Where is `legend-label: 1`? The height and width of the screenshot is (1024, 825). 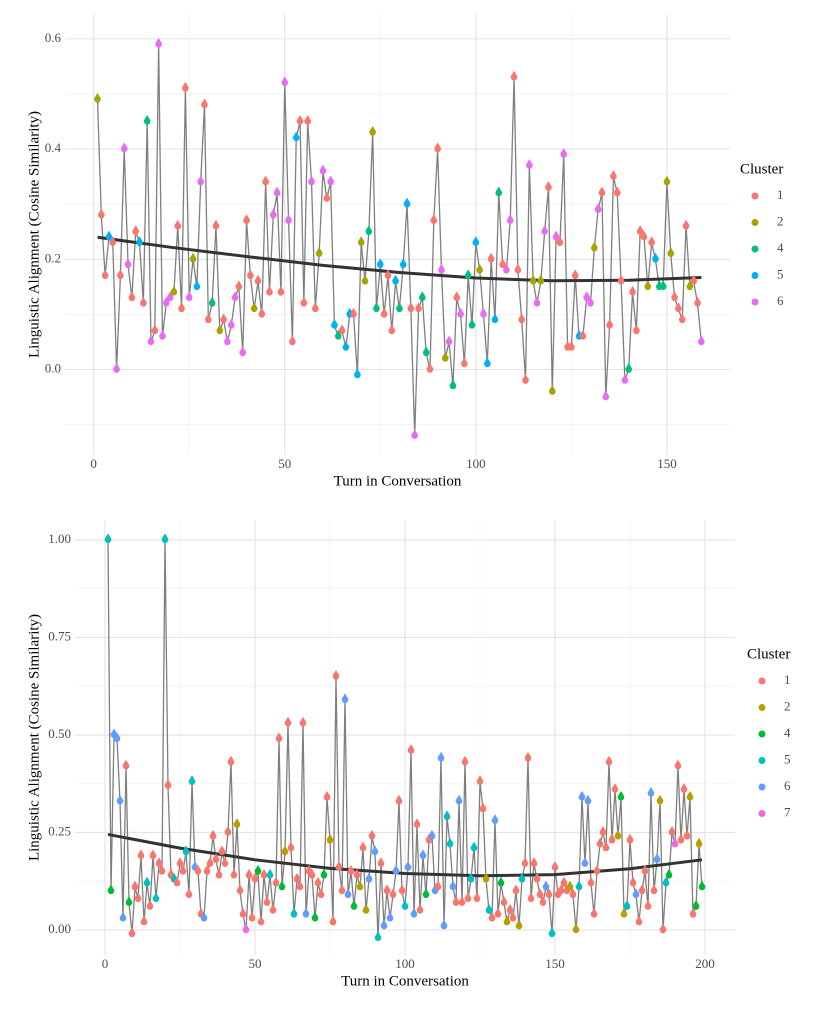
legend-label: 1 is located at coordinates (787, 679).